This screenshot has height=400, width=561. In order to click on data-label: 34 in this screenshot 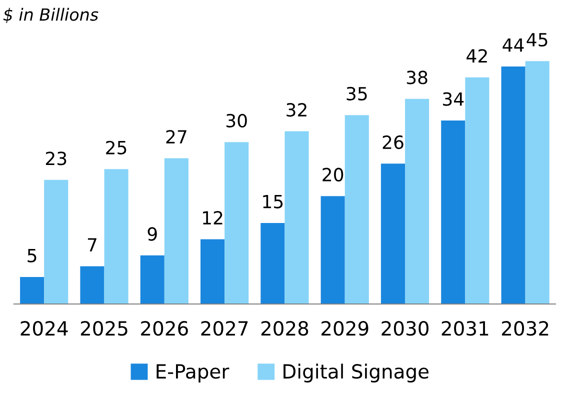, I will do `click(453, 99)`.